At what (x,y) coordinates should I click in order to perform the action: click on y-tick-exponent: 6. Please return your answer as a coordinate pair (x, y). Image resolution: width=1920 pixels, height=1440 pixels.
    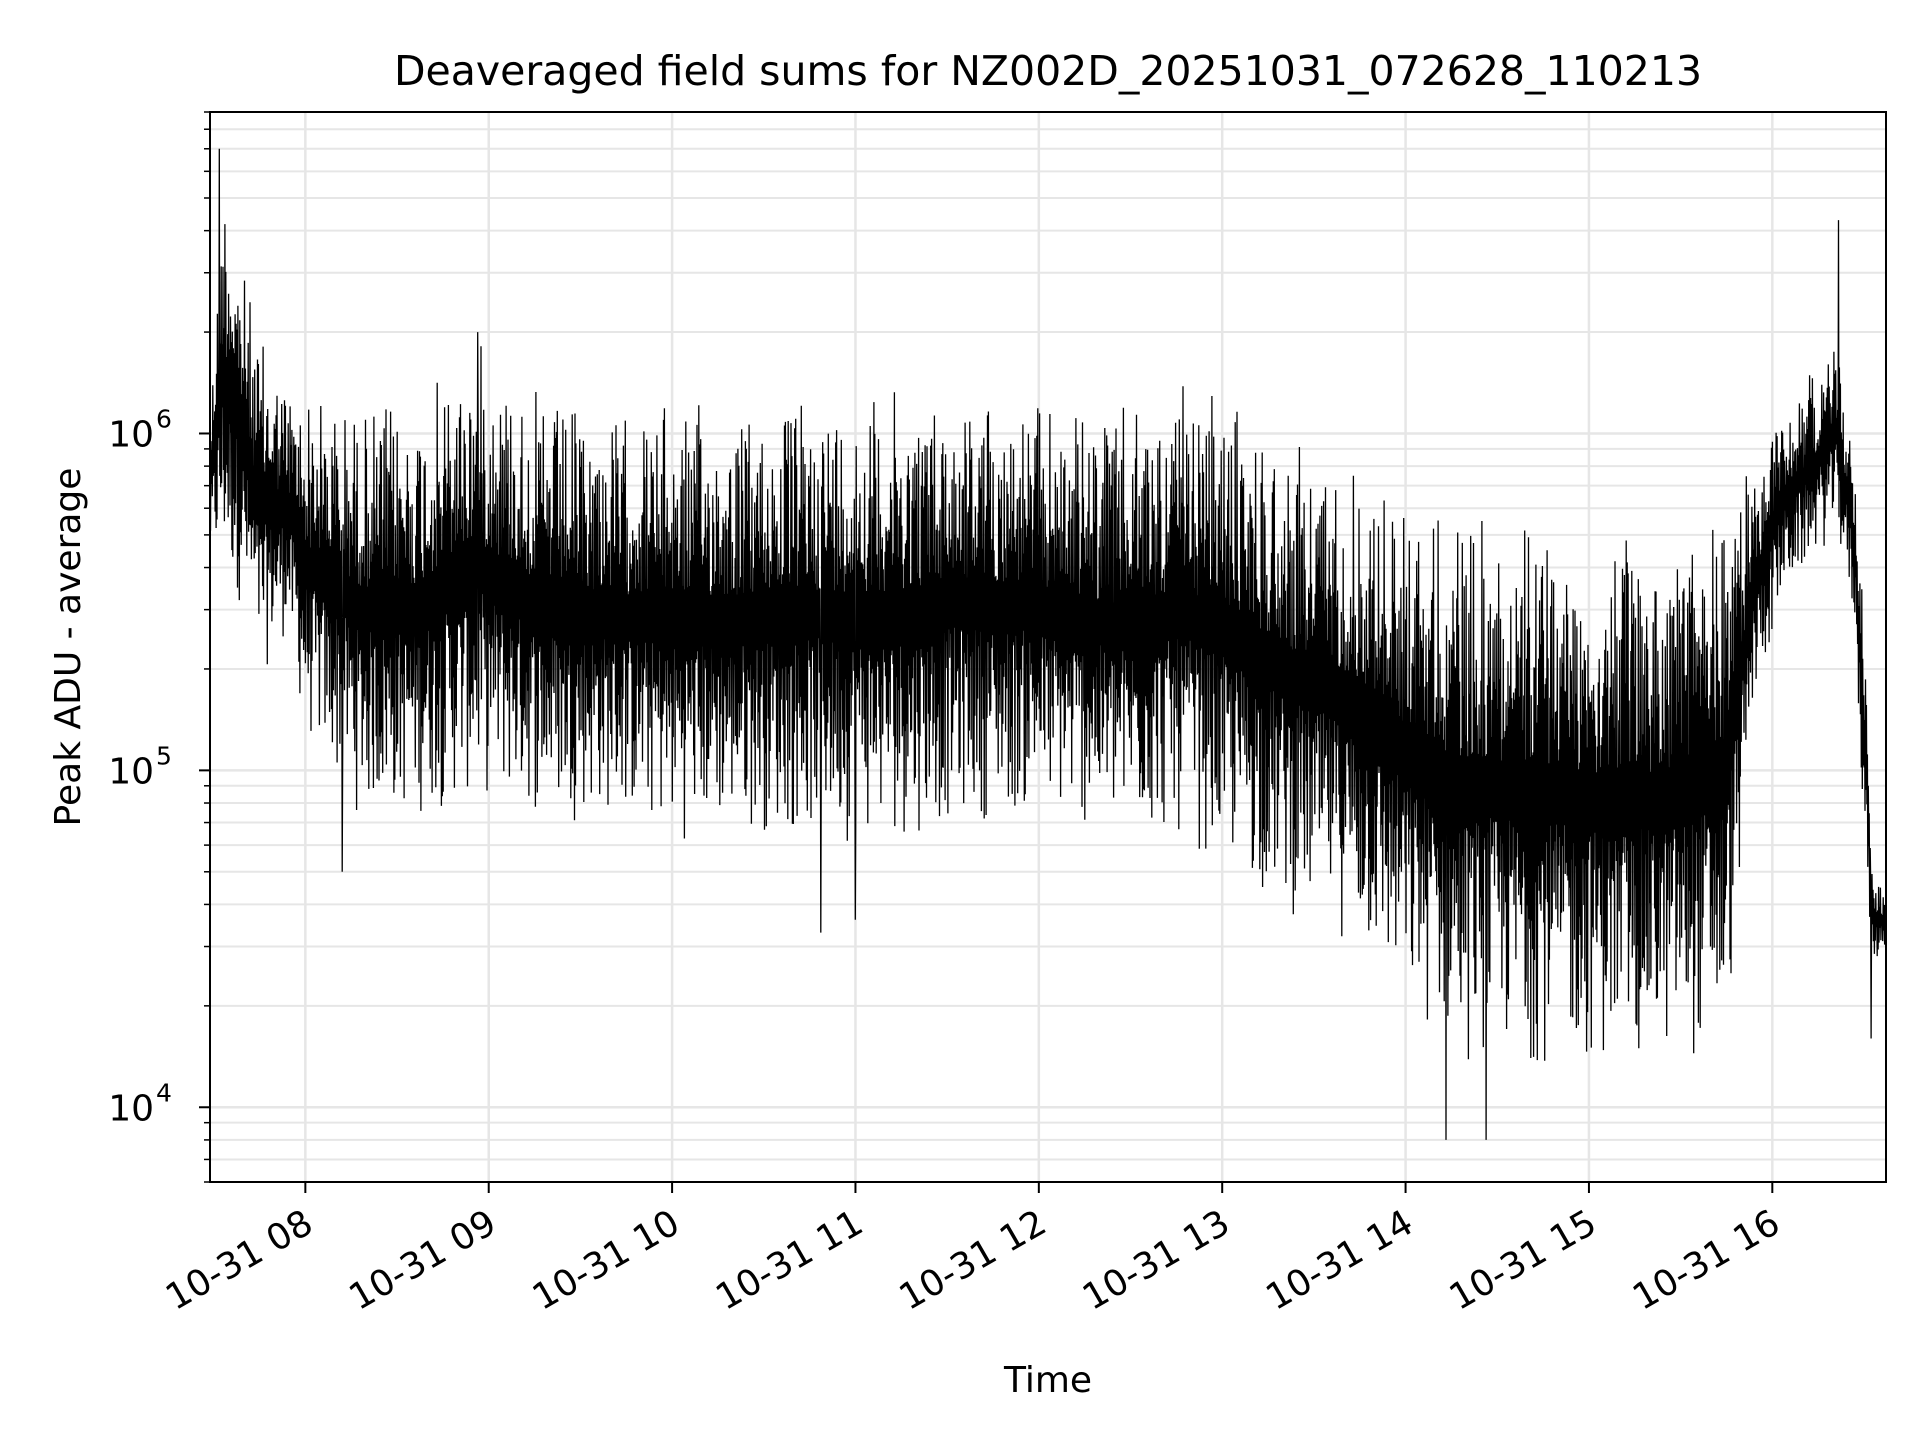
    Looking at the image, I should click on (164, 418).